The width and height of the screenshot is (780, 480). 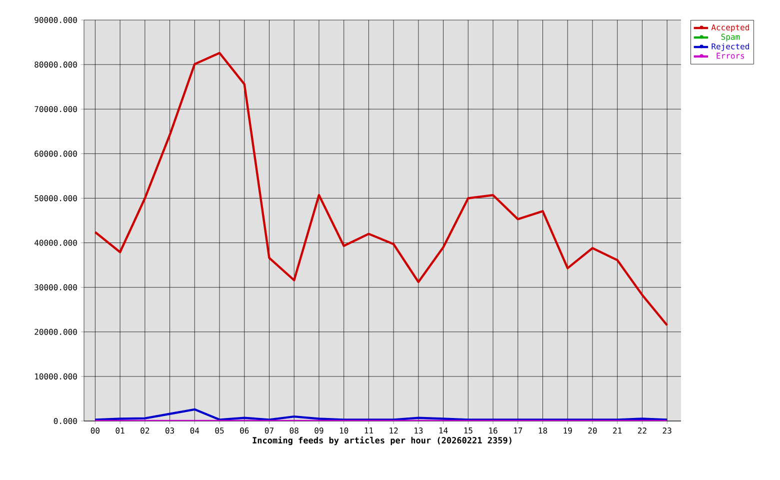 What do you see at coordinates (56, 376) in the screenshot?
I see `y-tick-label: 10000.000` at bounding box center [56, 376].